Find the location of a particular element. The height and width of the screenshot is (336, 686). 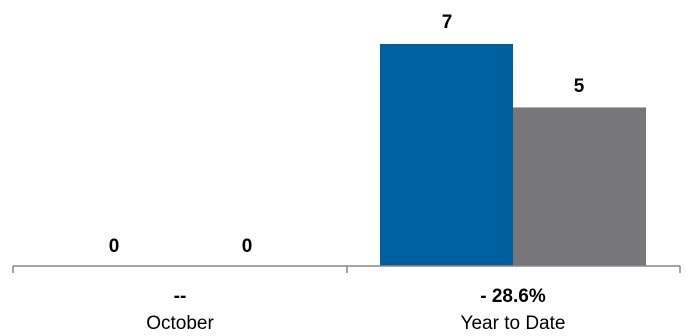

data-label-ytd-series-2: 5 is located at coordinates (579, 86).